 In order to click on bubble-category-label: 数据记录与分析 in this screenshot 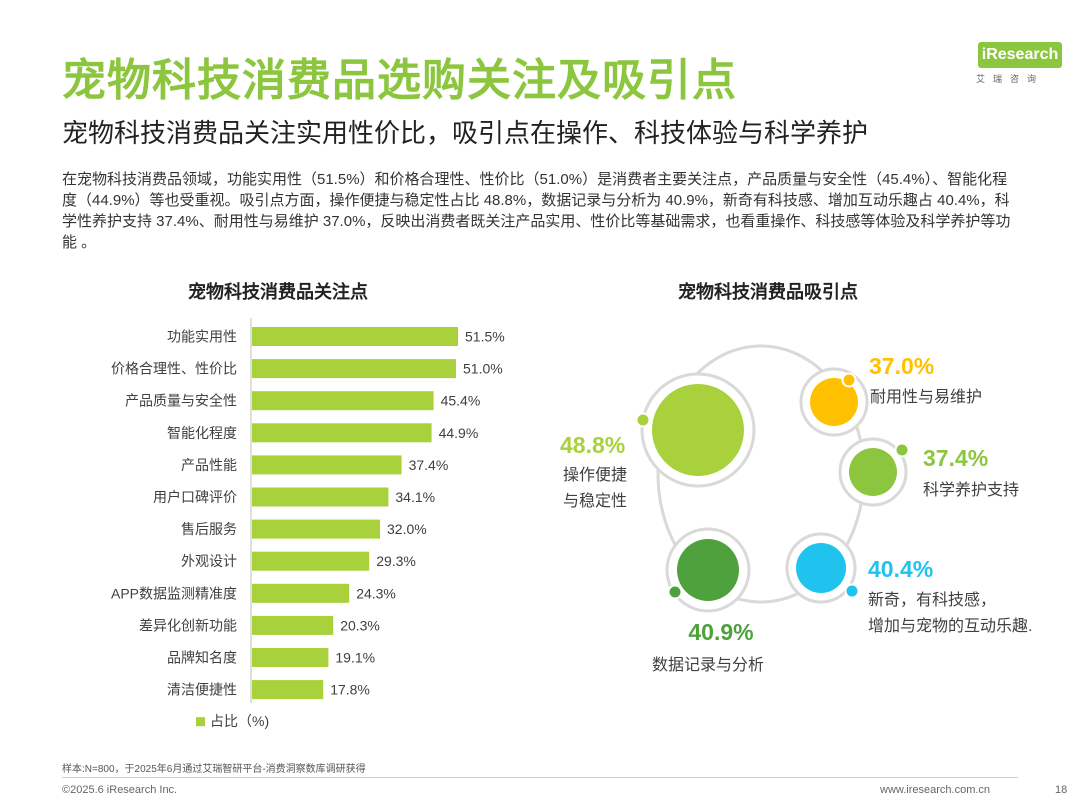, I will do `click(708, 665)`.